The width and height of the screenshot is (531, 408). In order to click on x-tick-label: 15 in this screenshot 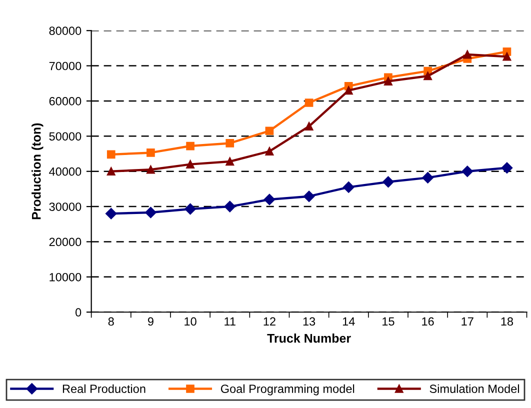, I will do `click(388, 321)`.